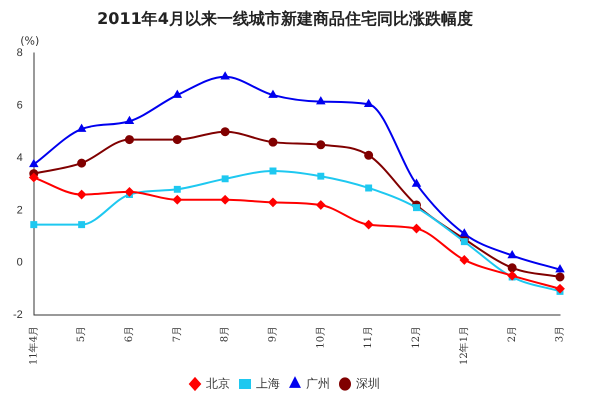 This screenshot has height=400, width=600. What do you see at coordinates (33, 346) in the screenshot?
I see `x-tick-label: 11年4月` at bounding box center [33, 346].